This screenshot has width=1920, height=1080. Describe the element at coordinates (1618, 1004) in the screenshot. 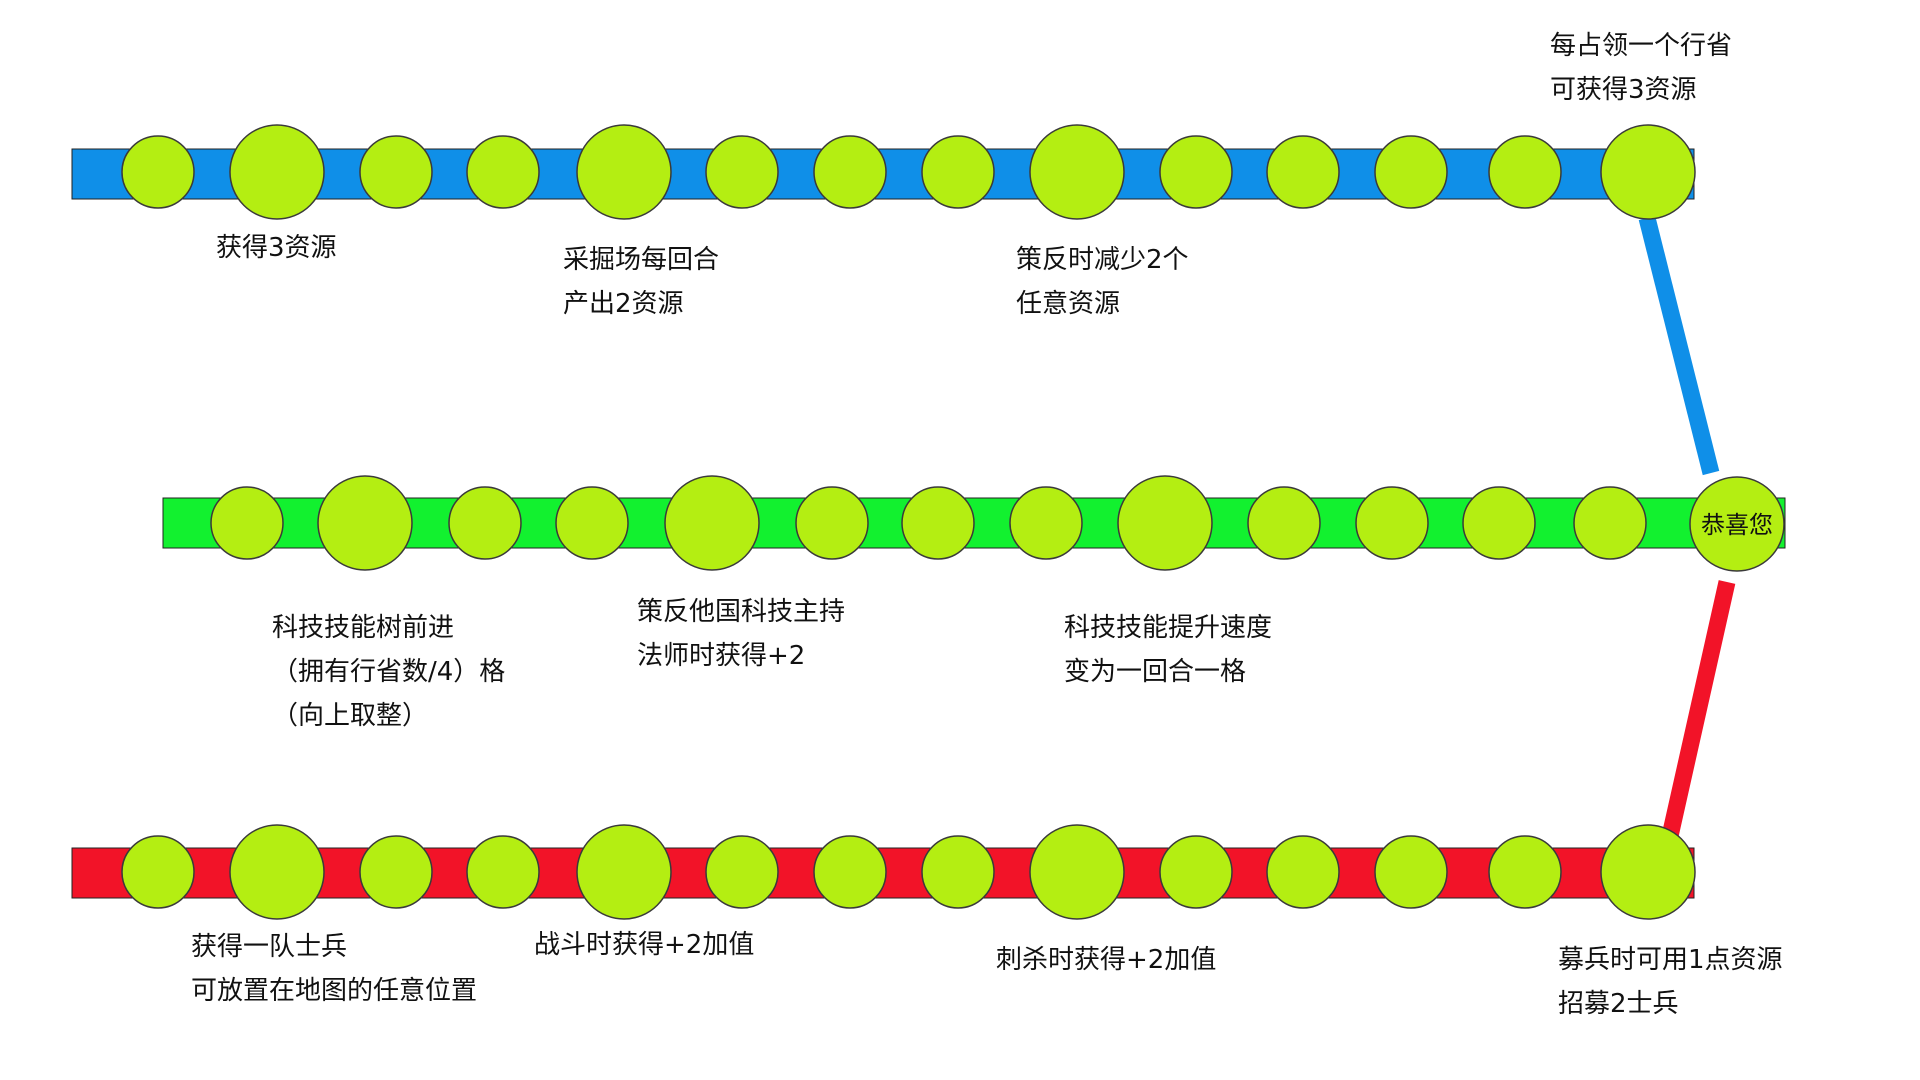

I see `label-line: 招募2士兵` at that location.